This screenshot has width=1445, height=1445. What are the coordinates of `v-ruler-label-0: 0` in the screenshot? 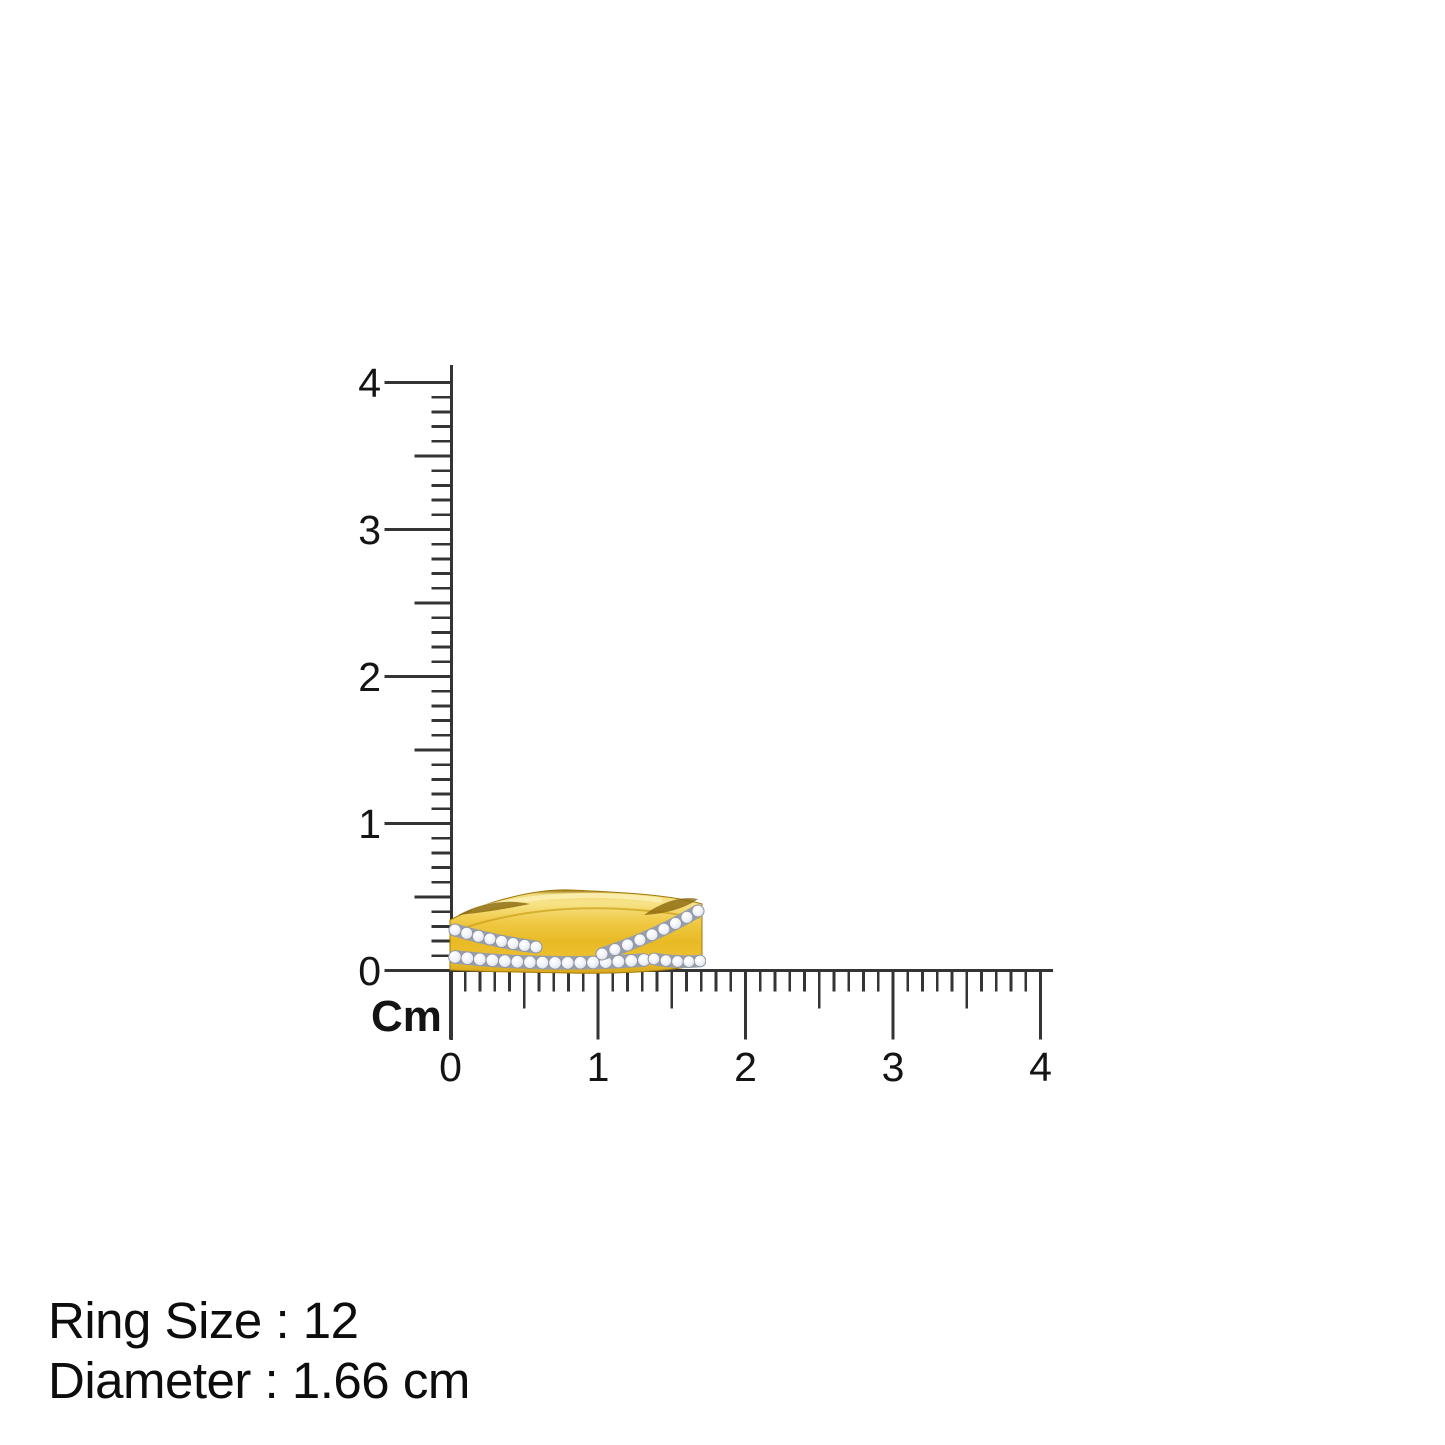 It's located at (369, 971).